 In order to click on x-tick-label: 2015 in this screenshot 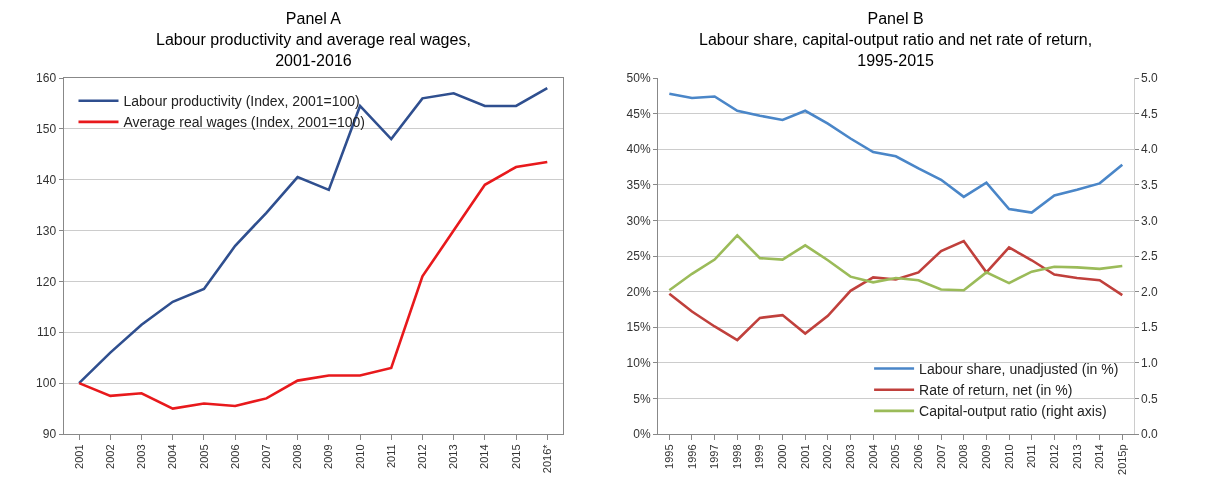, I will do `click(515, 456)`.